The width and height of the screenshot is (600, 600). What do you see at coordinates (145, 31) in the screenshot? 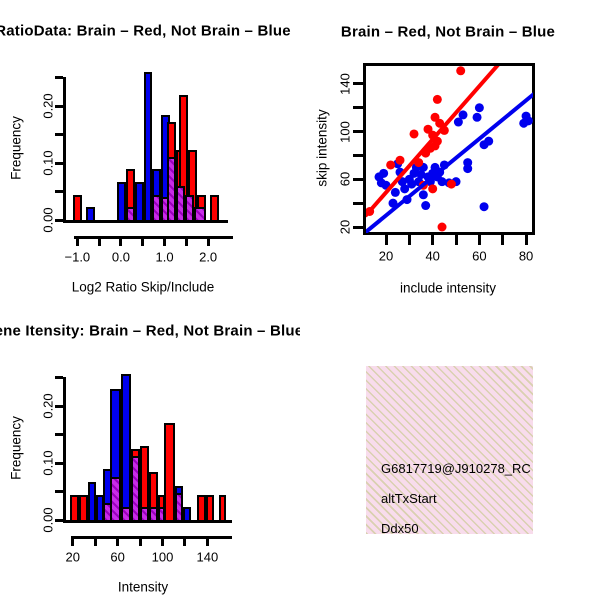
I see `ratio-histogram-title: RatioData: Brain – Red, Not Brain – Blue` at bounding box center [145, 31].